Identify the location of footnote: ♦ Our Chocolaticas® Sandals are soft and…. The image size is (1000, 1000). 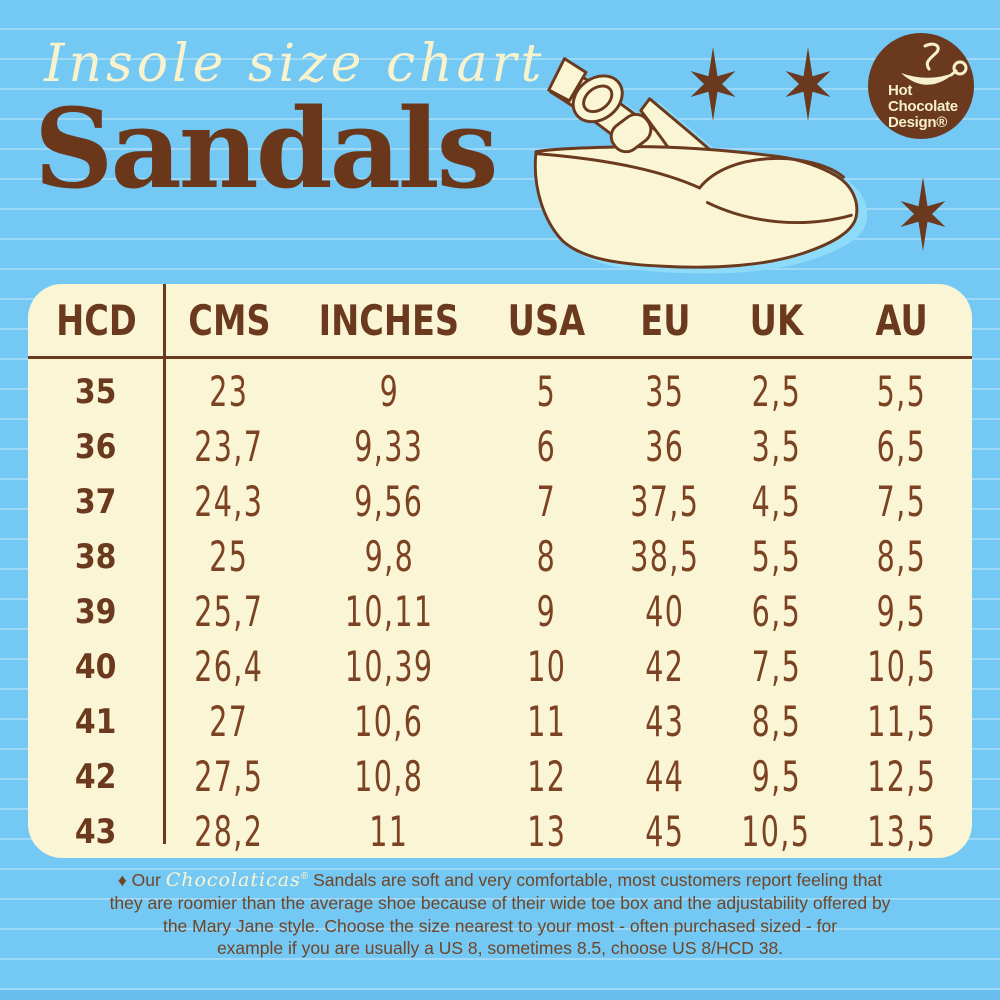
(500, 913).